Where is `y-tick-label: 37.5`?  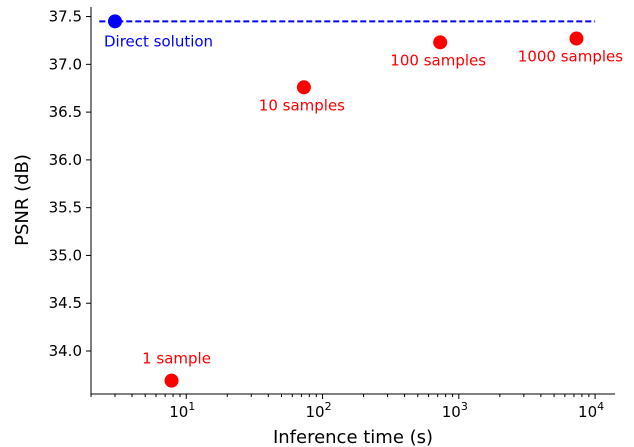 y-tick-label: 37.5 is located at coordinates (65, 17).